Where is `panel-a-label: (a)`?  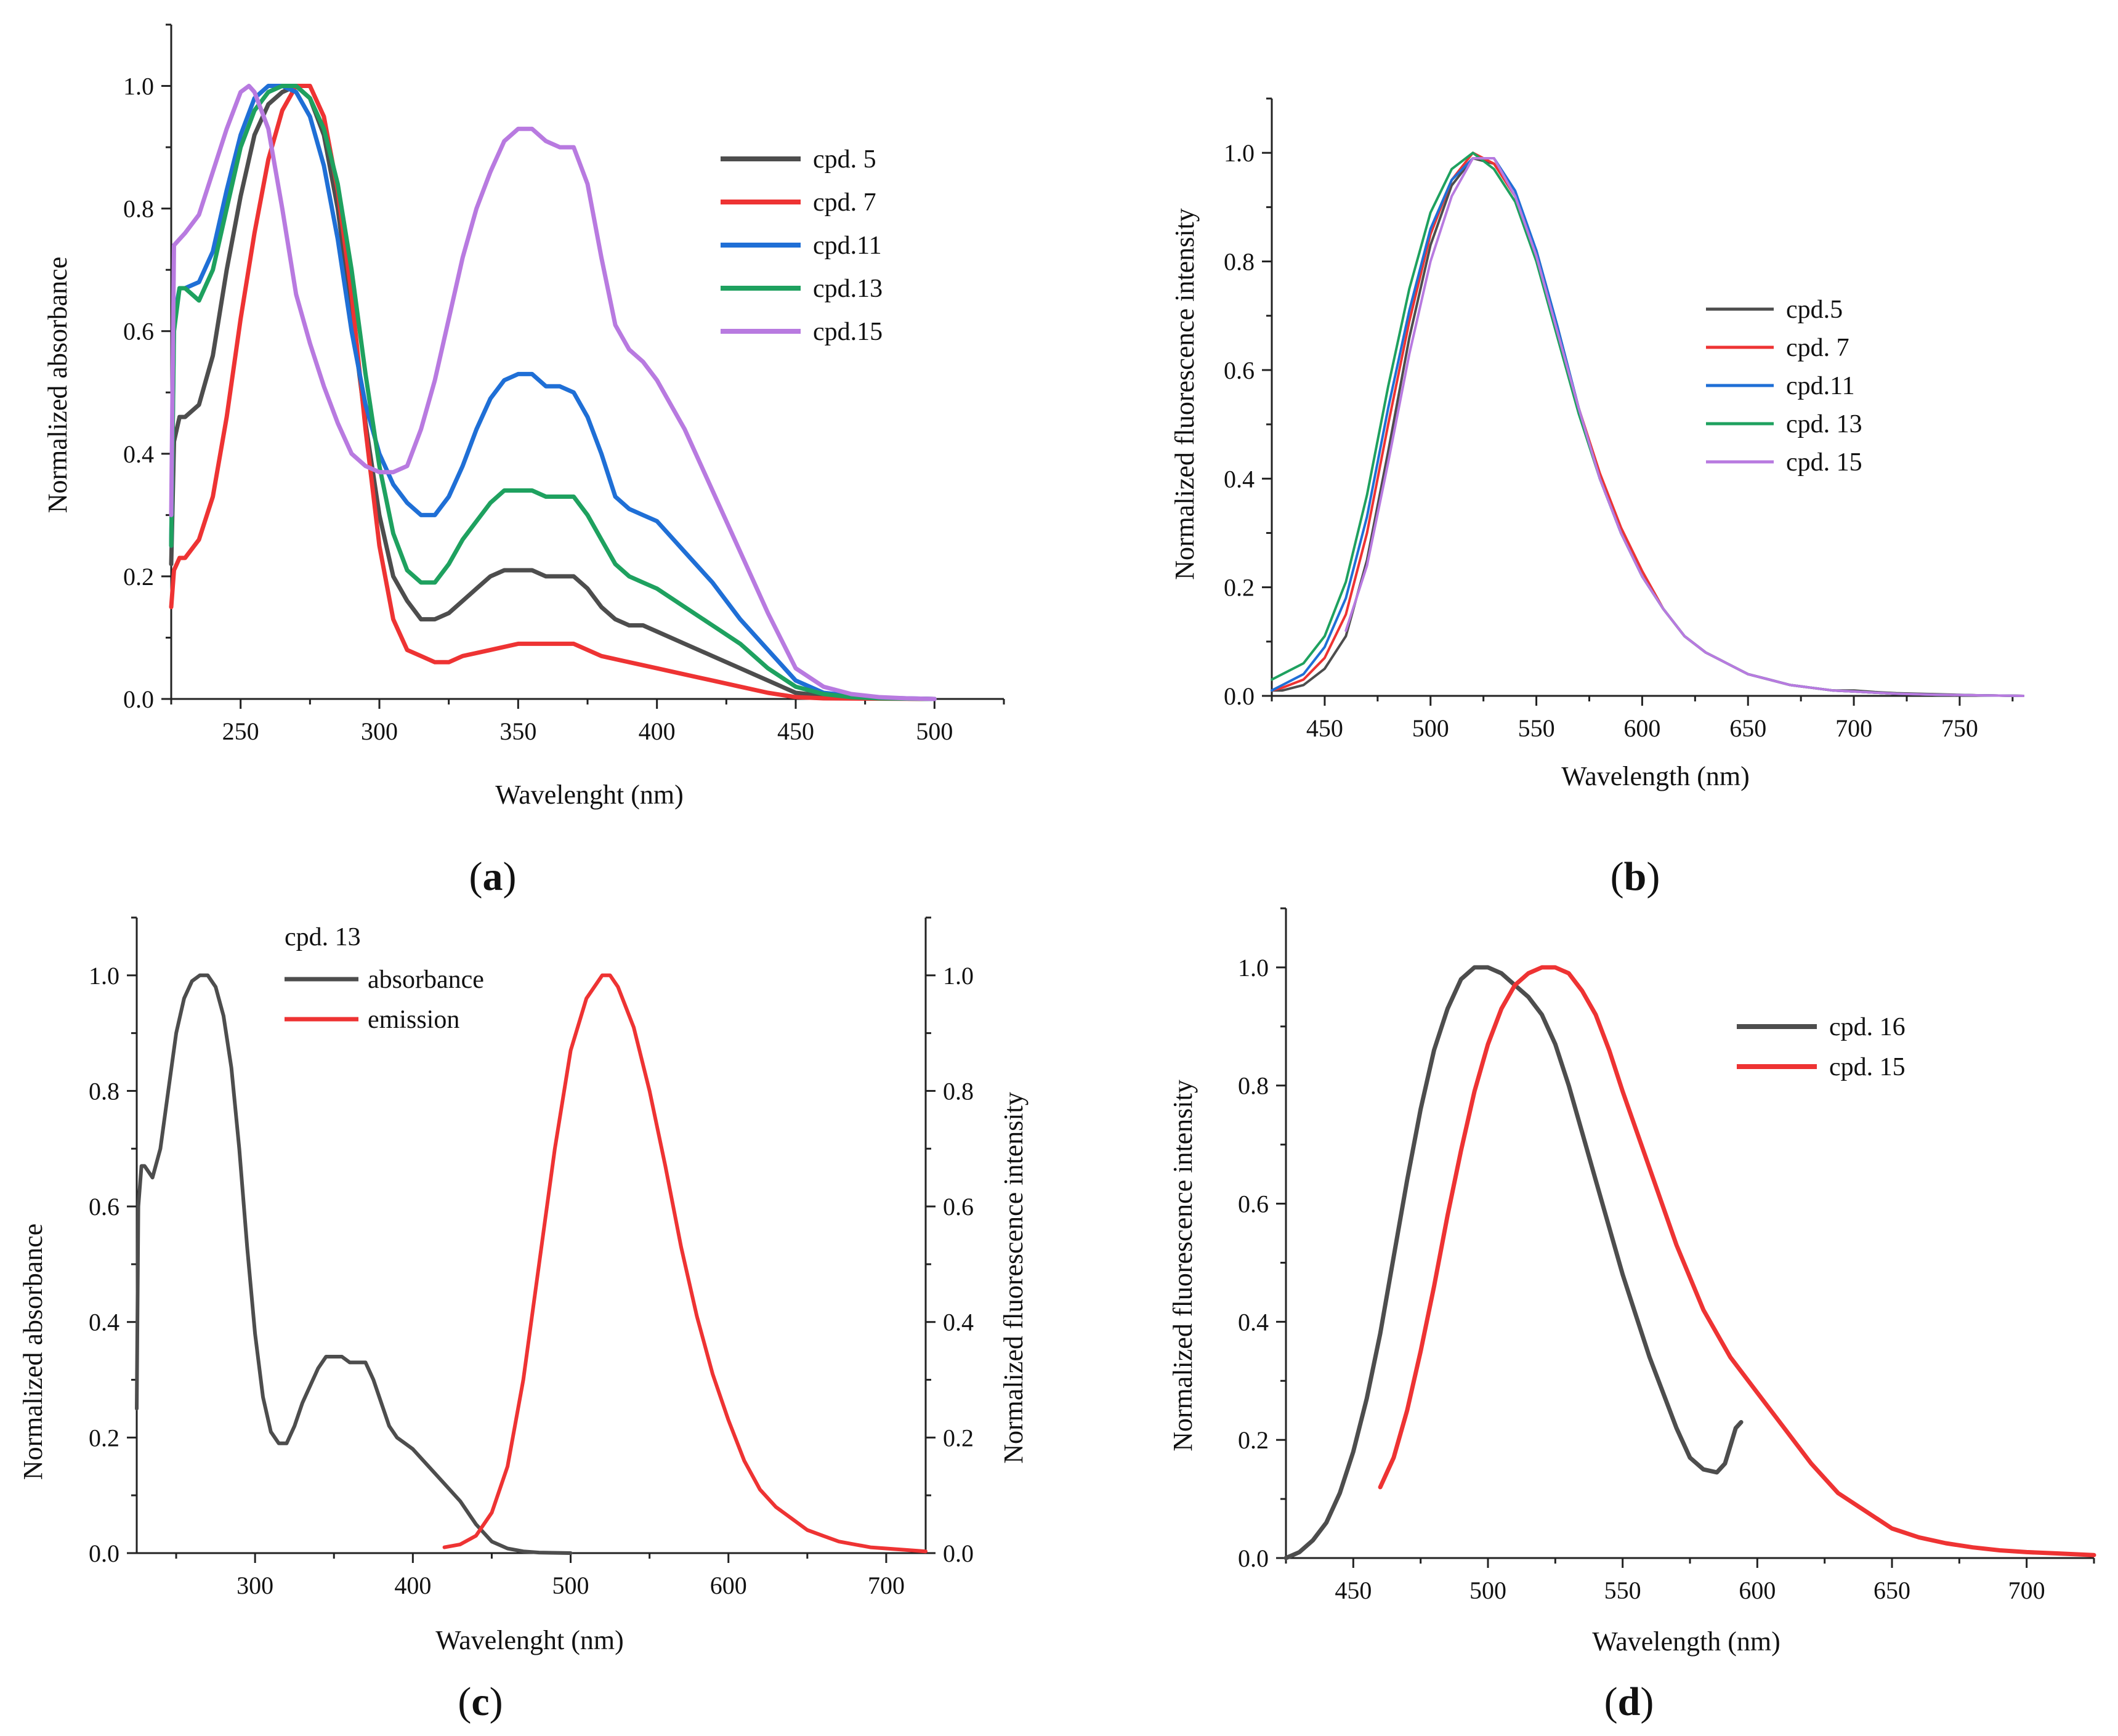
panel-a-label: (a) is located at coordinates (493, 877).